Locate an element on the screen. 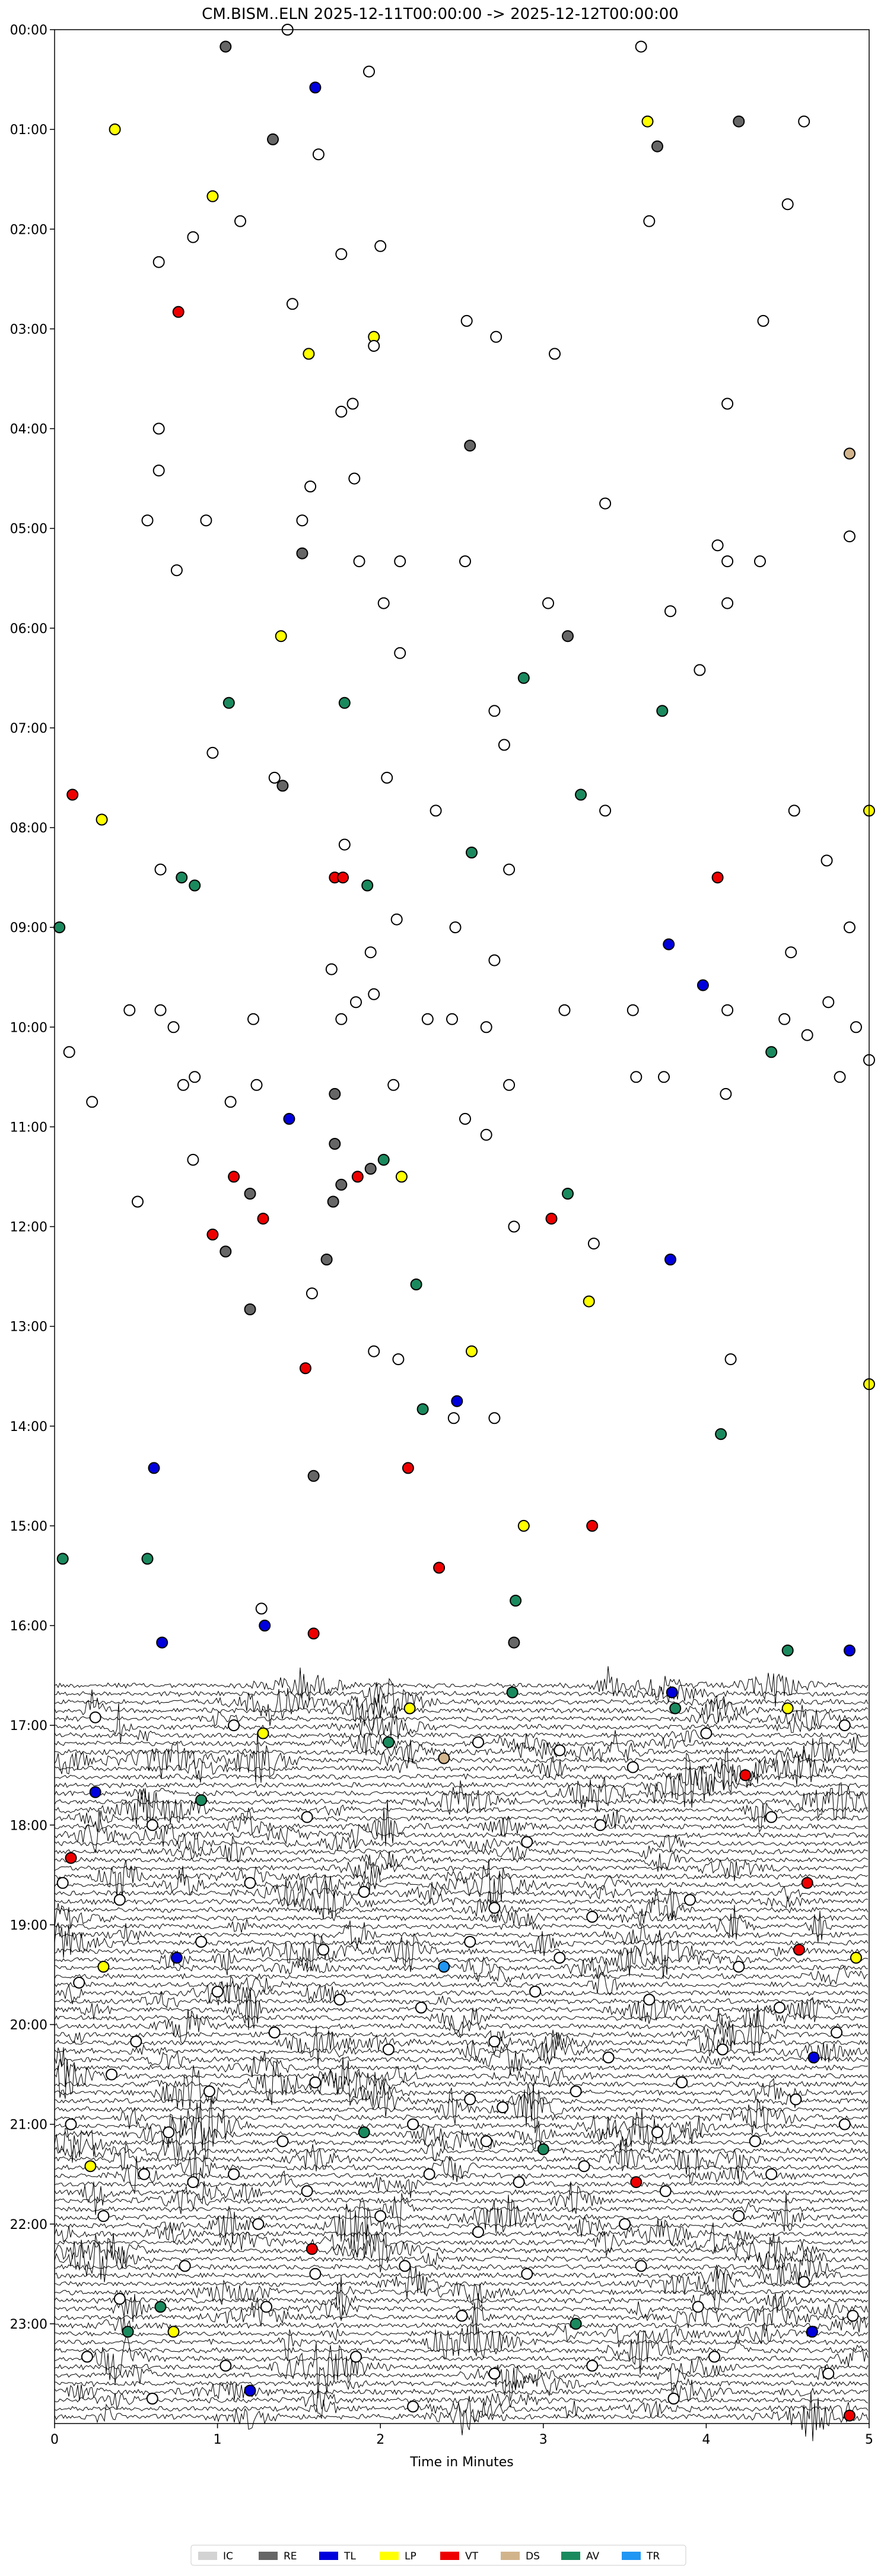 The width and height of the screenshot is (881, 2576). legend-label: TL is located at coordinates (350, 2556).